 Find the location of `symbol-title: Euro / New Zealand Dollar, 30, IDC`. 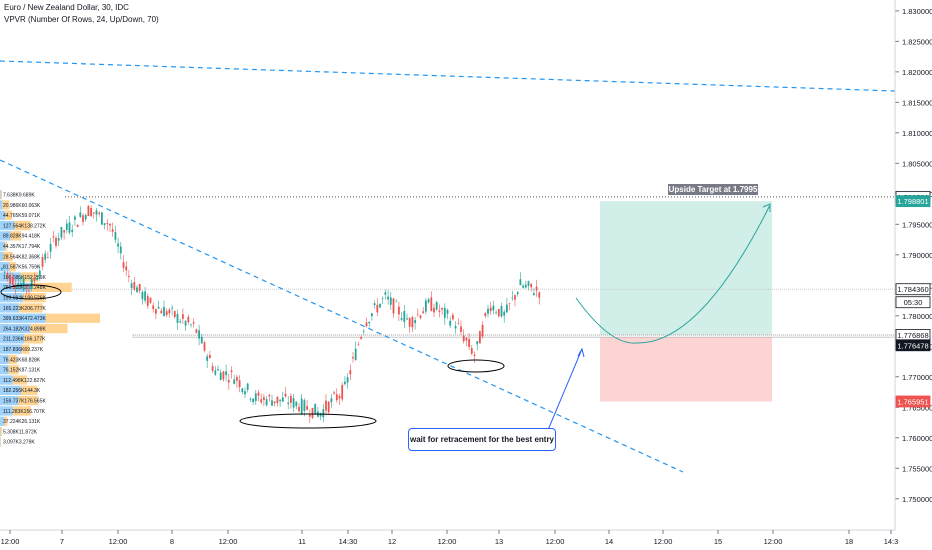

symbol-title: Euro / New Zealand Dollar, 30, IDC is located at coordinates (66, 7).